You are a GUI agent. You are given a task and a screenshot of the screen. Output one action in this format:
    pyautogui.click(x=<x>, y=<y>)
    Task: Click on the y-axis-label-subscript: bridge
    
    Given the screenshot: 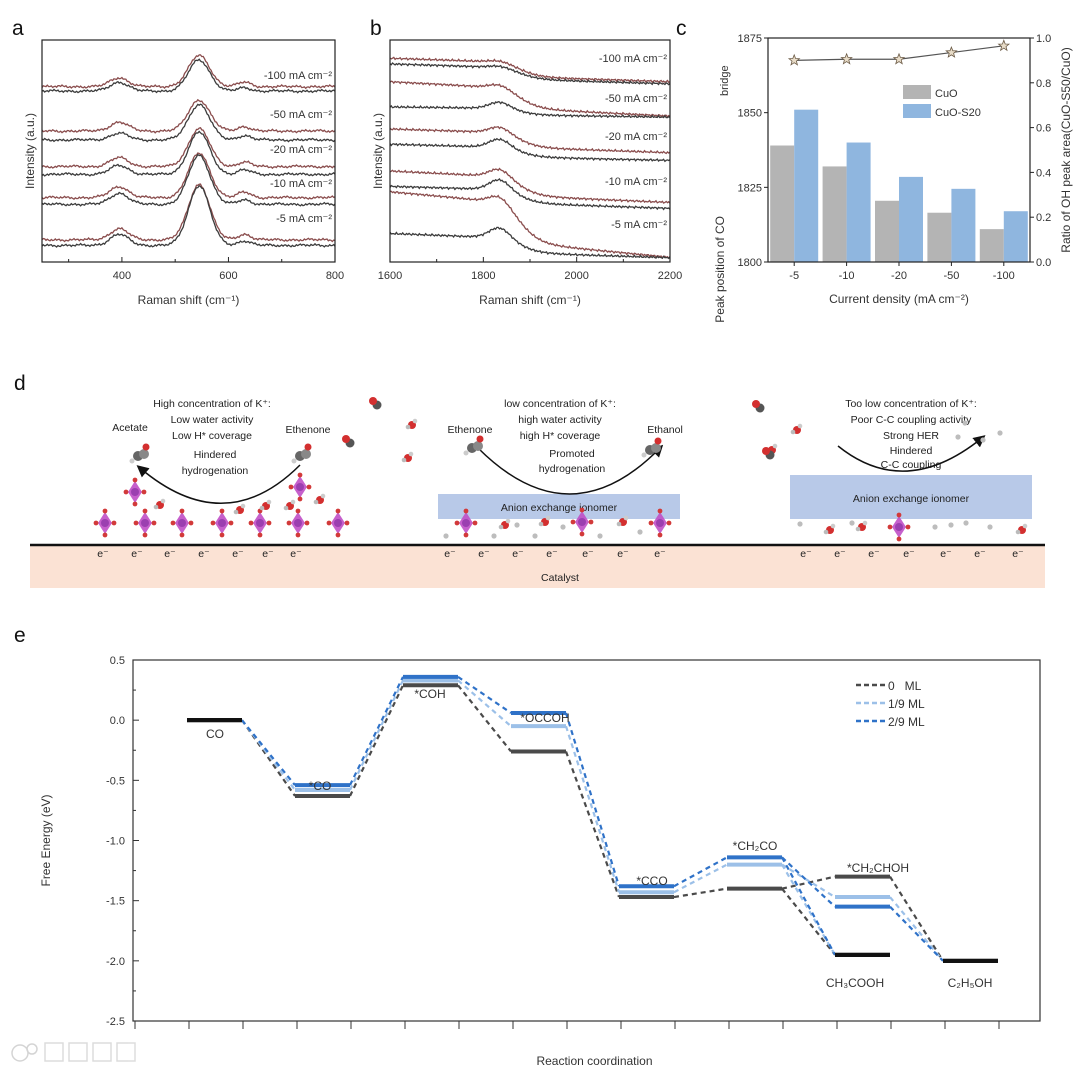 What is the action you would take?
    pyautogui.click(x=725, y=80)
    